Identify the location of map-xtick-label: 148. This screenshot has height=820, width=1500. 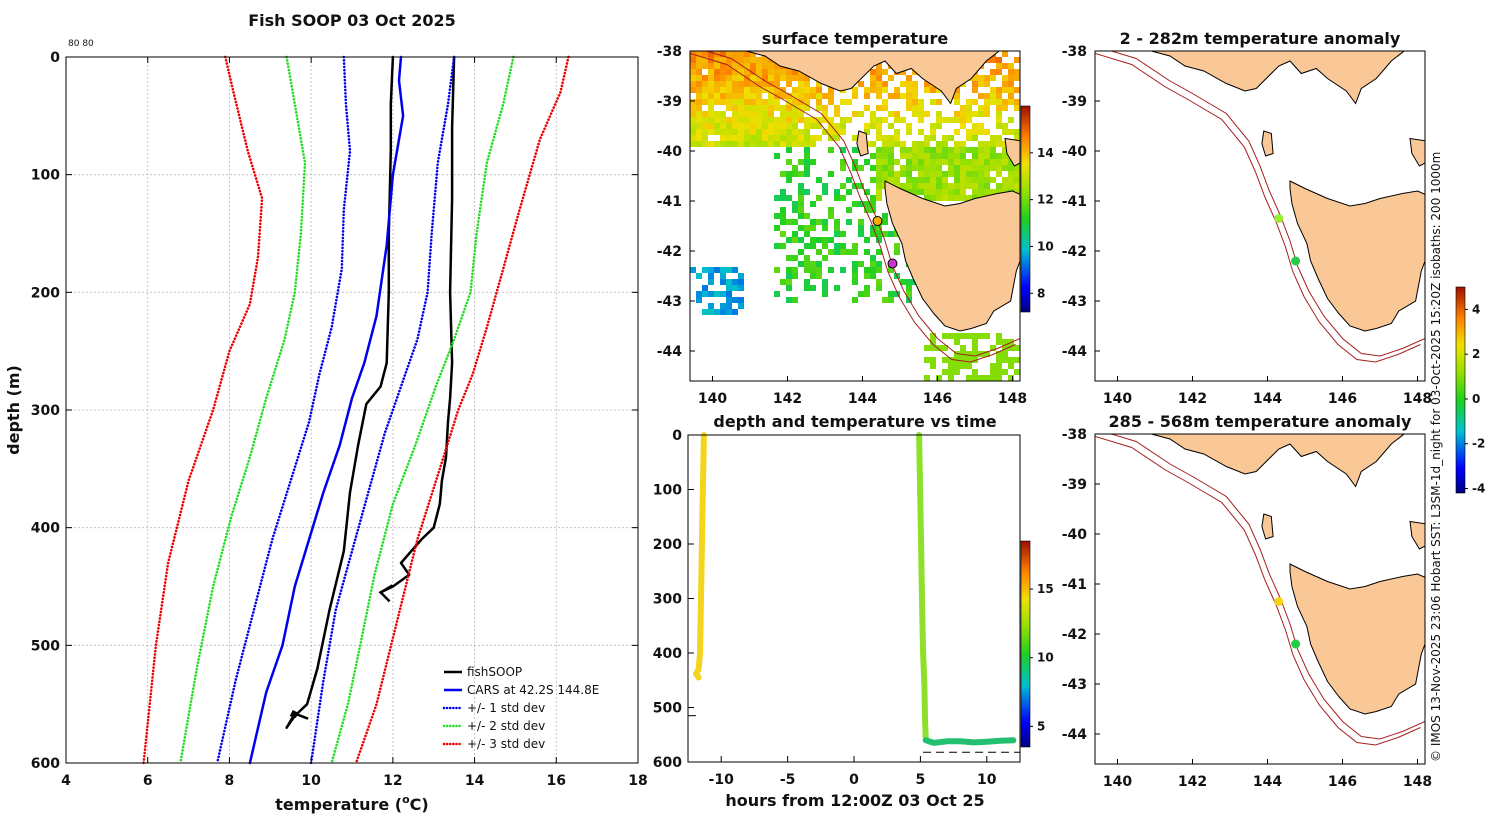
(1012, 399).